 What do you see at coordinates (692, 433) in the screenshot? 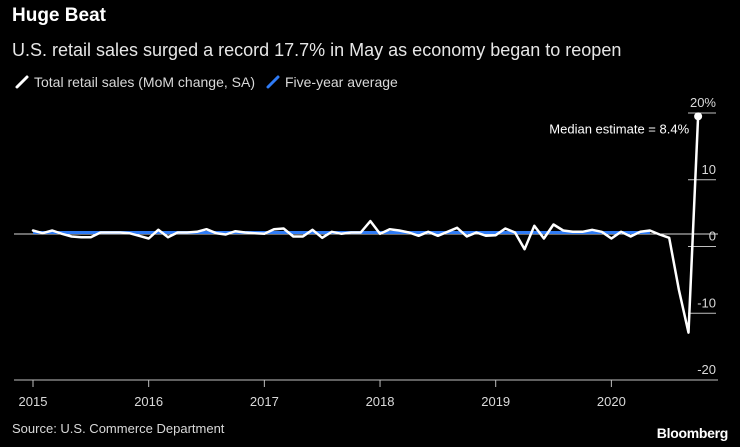
I see `bloomberg-logo: Bloomberg` at bounding box center [692, 433].